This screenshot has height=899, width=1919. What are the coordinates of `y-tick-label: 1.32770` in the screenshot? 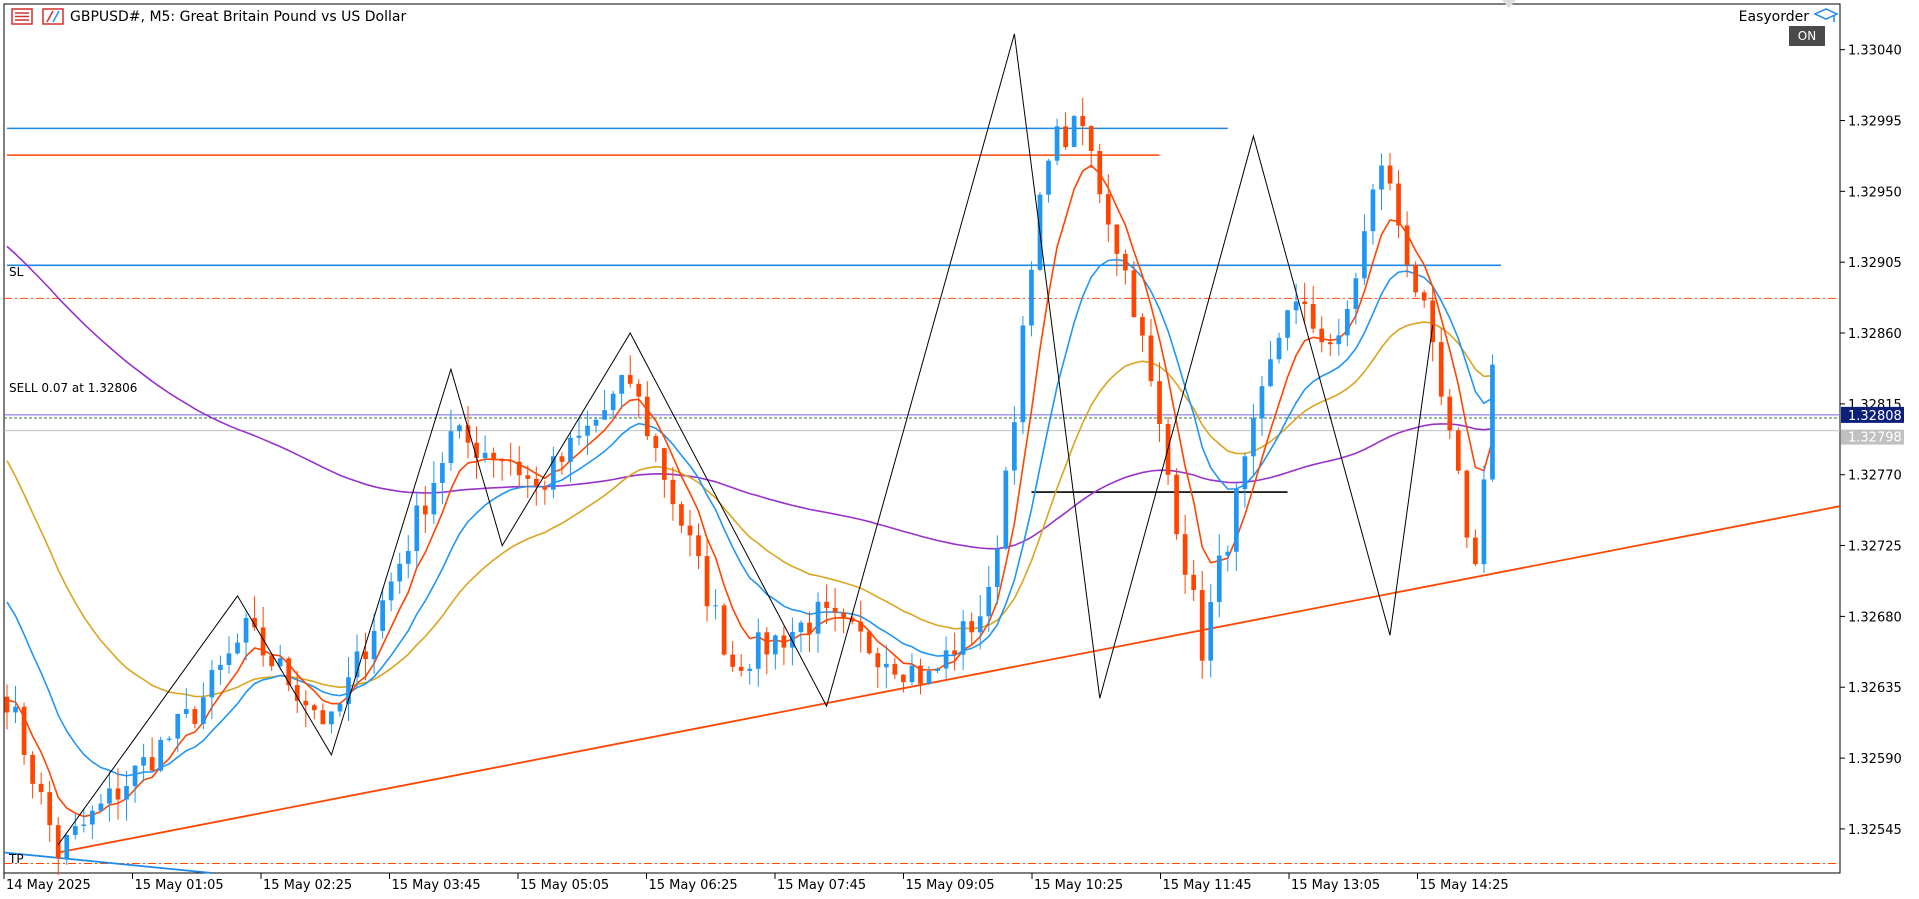 It's located at (1875, 476).